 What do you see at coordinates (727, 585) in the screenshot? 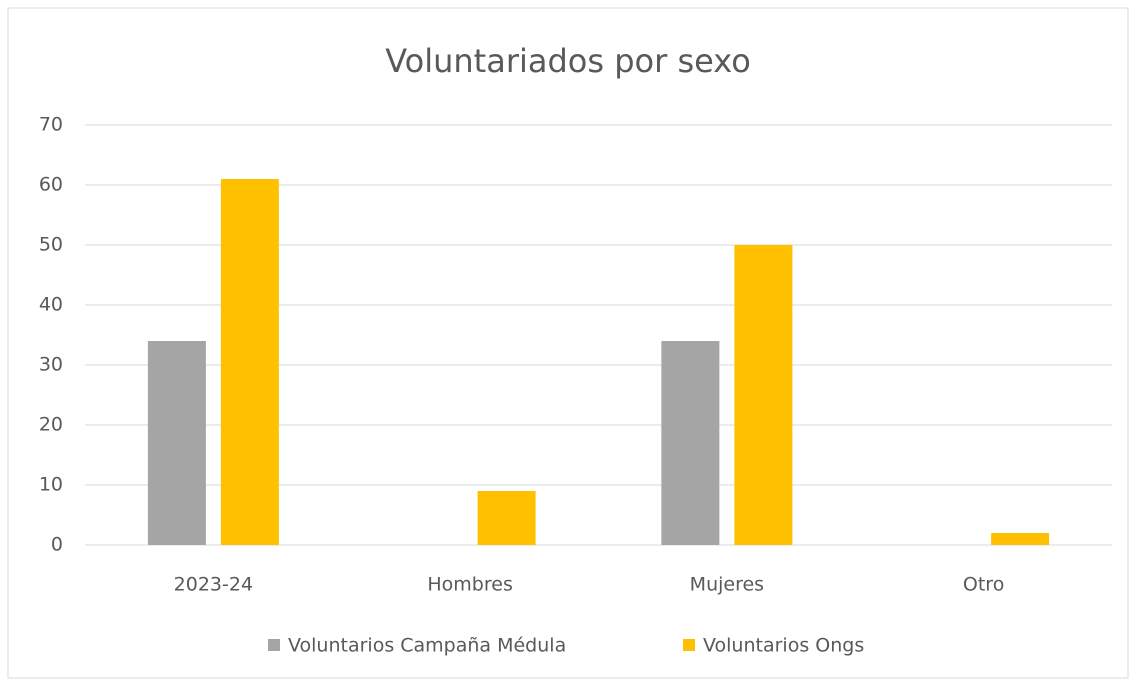
I see `x-tick-label: Mujeres` at bounding box center [727, 585].